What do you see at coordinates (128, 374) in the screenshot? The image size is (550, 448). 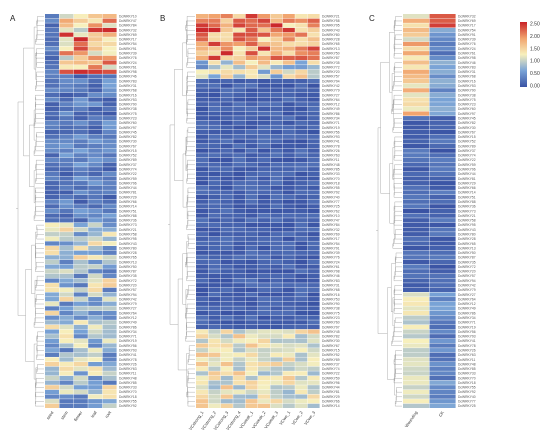 I see `row-label: DcWRKY11` at bounding box center [128, 374].